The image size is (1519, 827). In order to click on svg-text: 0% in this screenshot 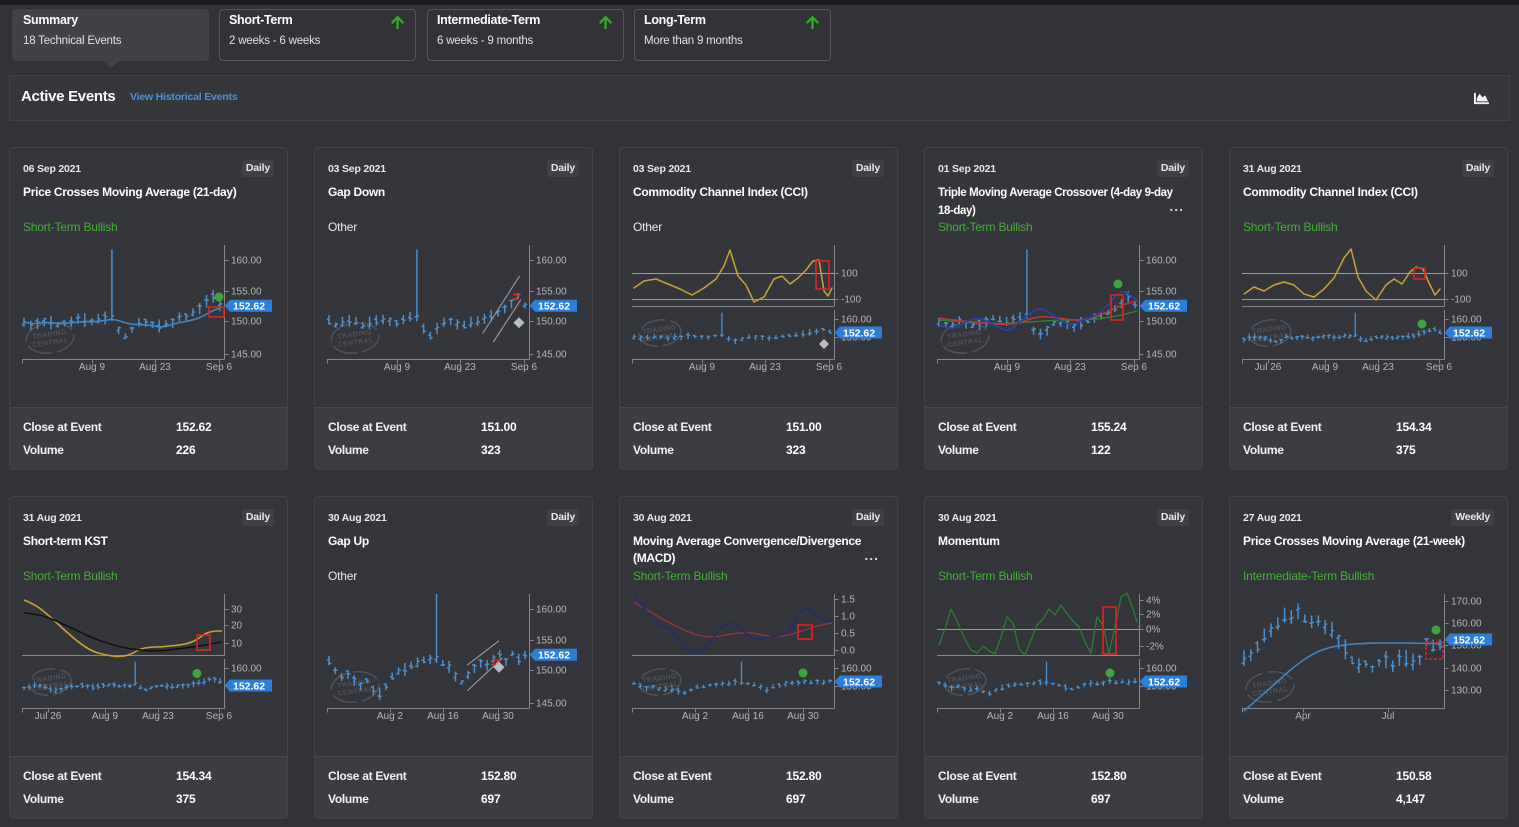, I will do `click(1153, 630)`.